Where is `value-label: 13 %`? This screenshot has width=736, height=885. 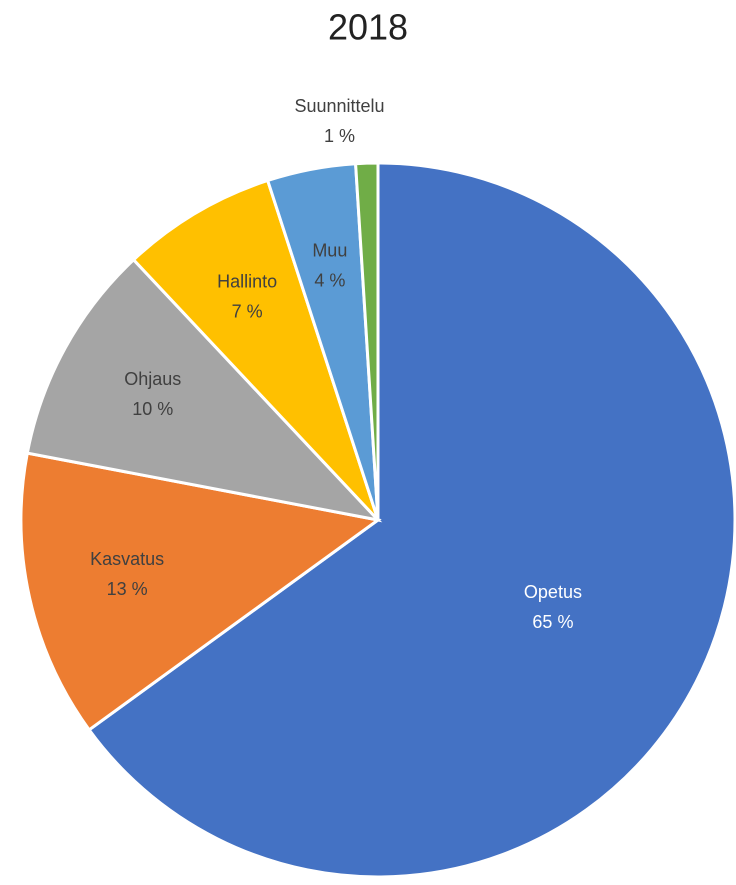 value-label: 13 % is located at coordinates (127, 589).